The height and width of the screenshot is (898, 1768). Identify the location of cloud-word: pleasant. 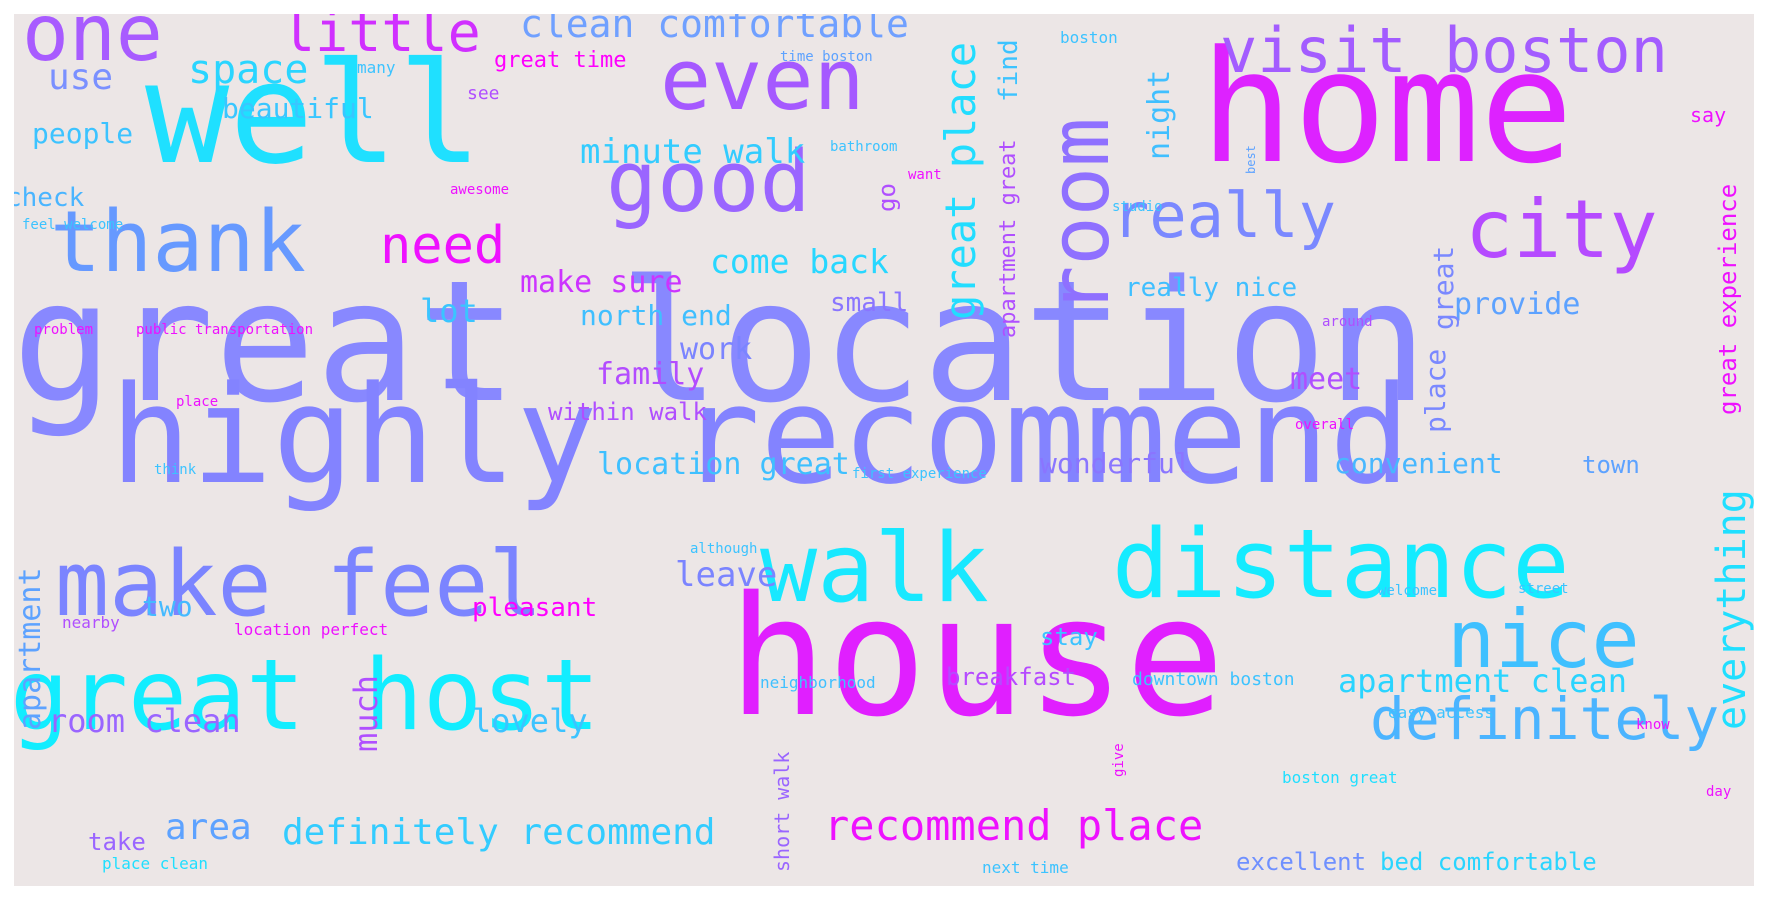
(535, 608).